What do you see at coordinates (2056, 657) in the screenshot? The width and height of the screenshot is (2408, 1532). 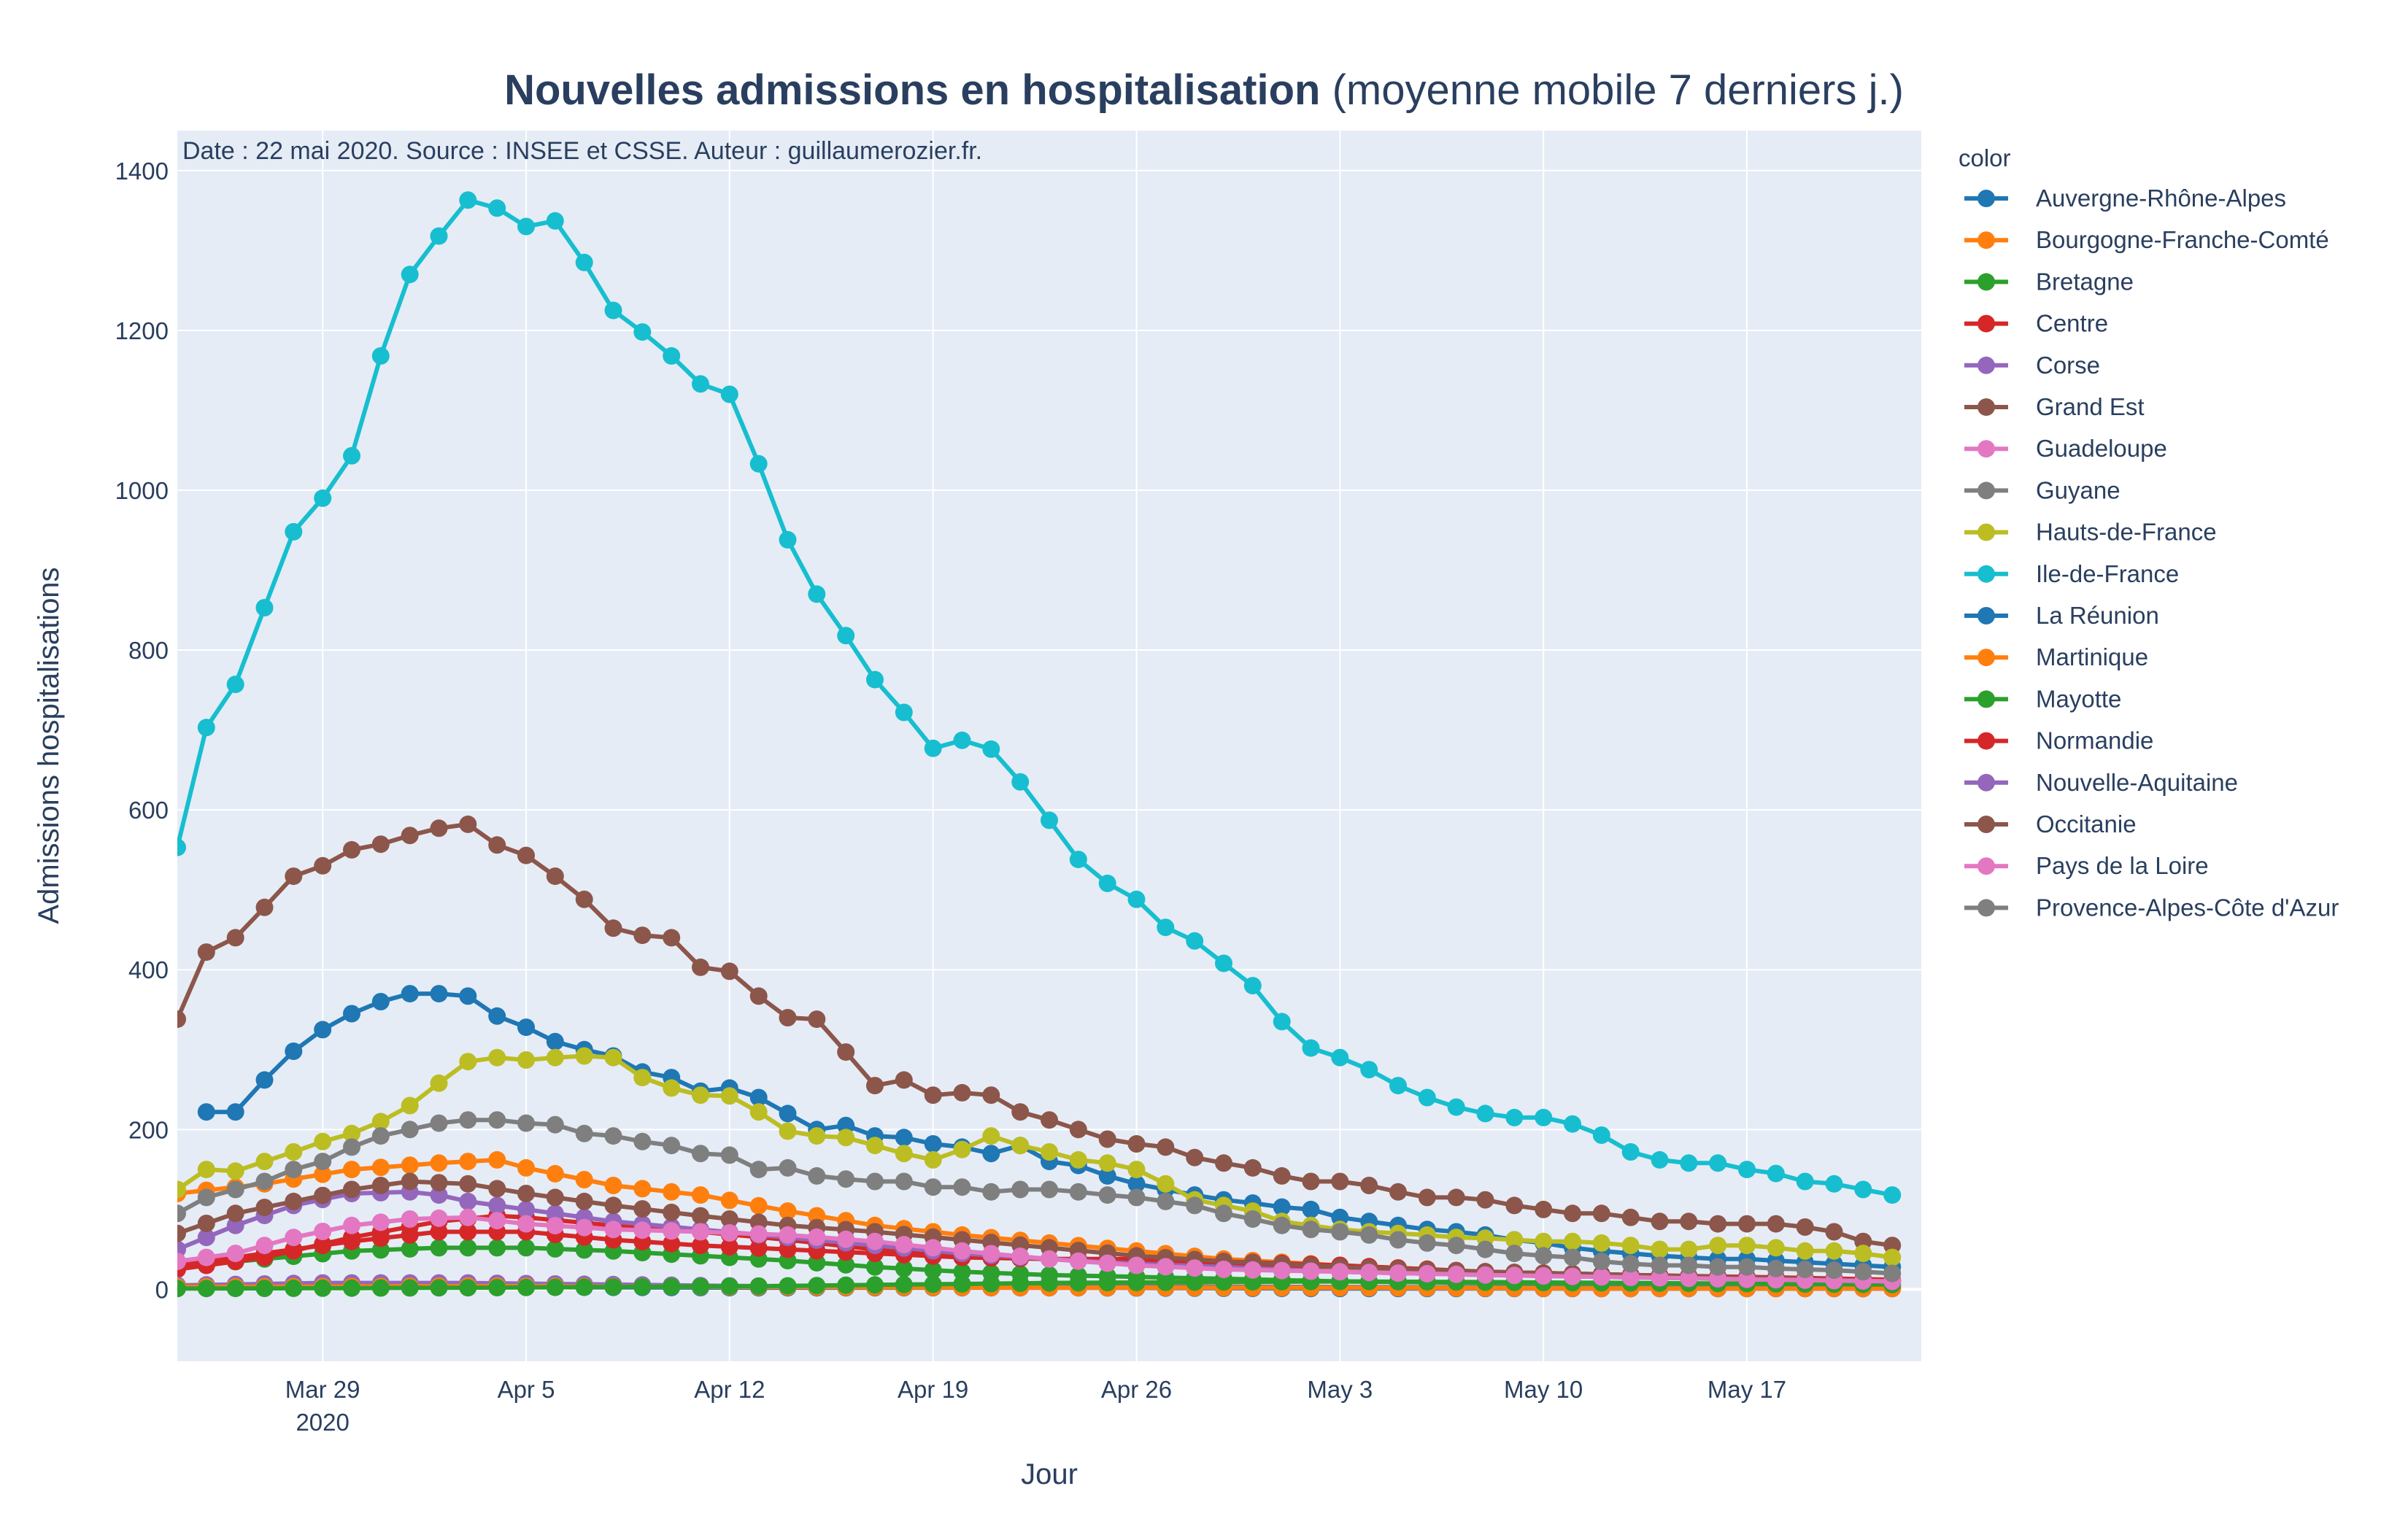 I see `legend-item: Martinique` at bounding box center [2056, 657].